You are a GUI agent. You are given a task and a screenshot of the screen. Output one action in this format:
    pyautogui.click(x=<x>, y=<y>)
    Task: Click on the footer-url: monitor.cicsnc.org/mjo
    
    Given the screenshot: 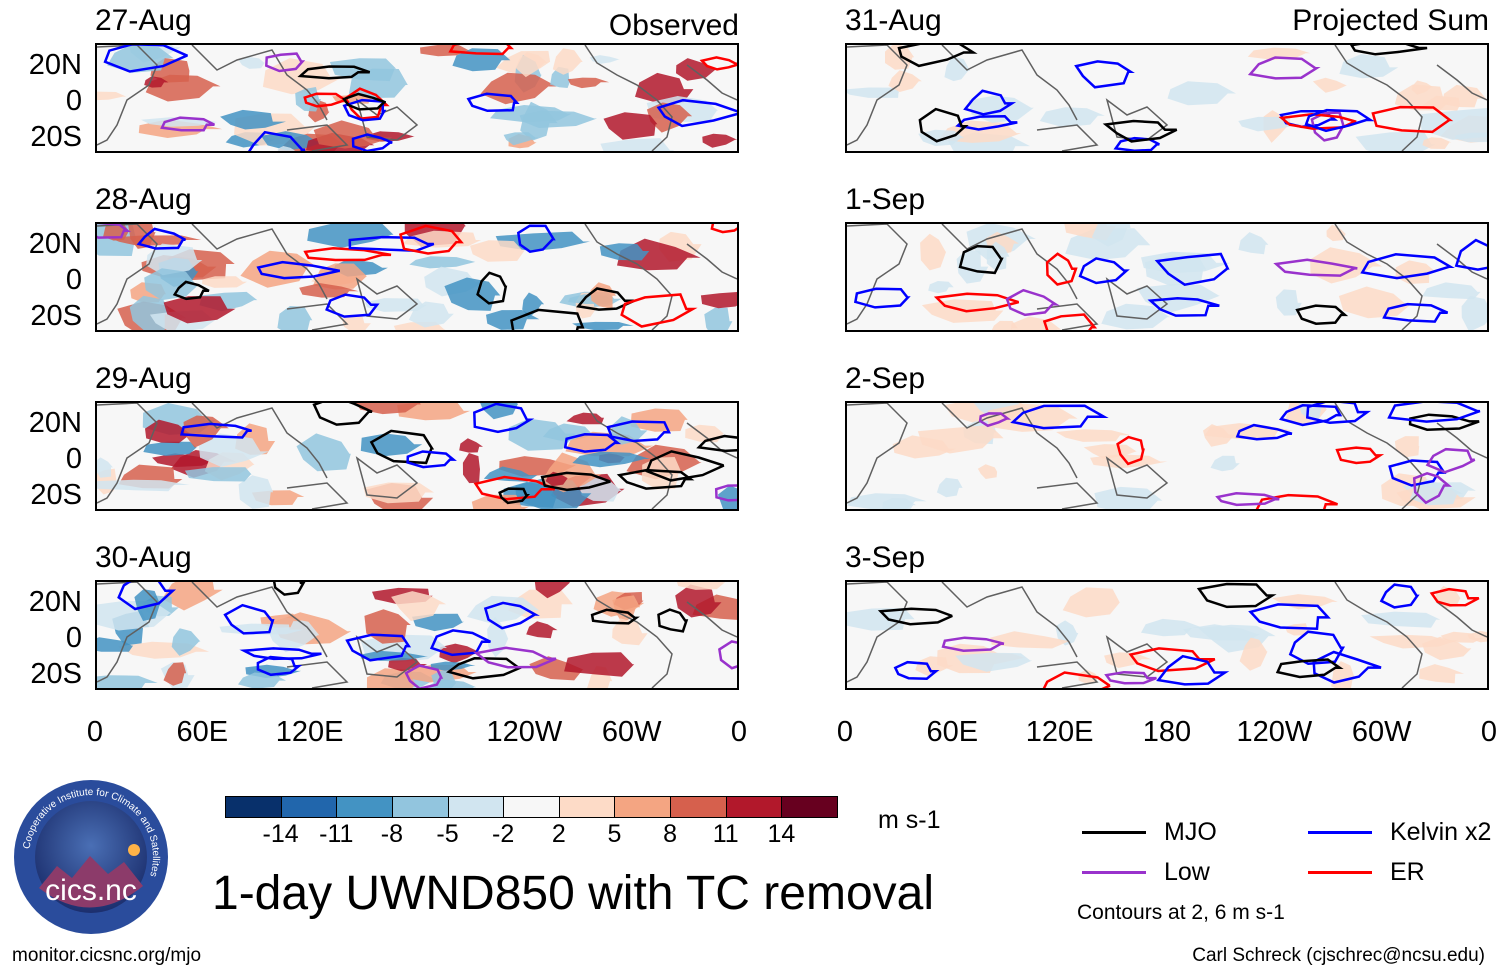 What is the action you would take?
    pyautogui.click(x=107, y=955)
    